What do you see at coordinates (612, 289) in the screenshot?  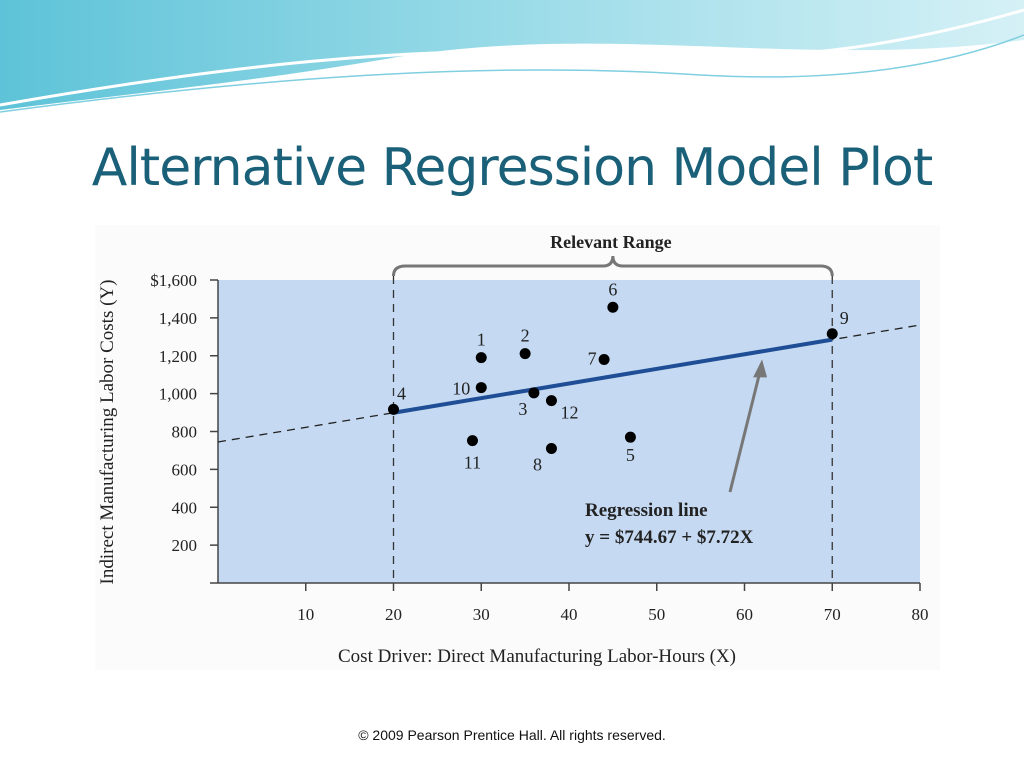 I see `point-label: 6` at bounding box center [612, 289].